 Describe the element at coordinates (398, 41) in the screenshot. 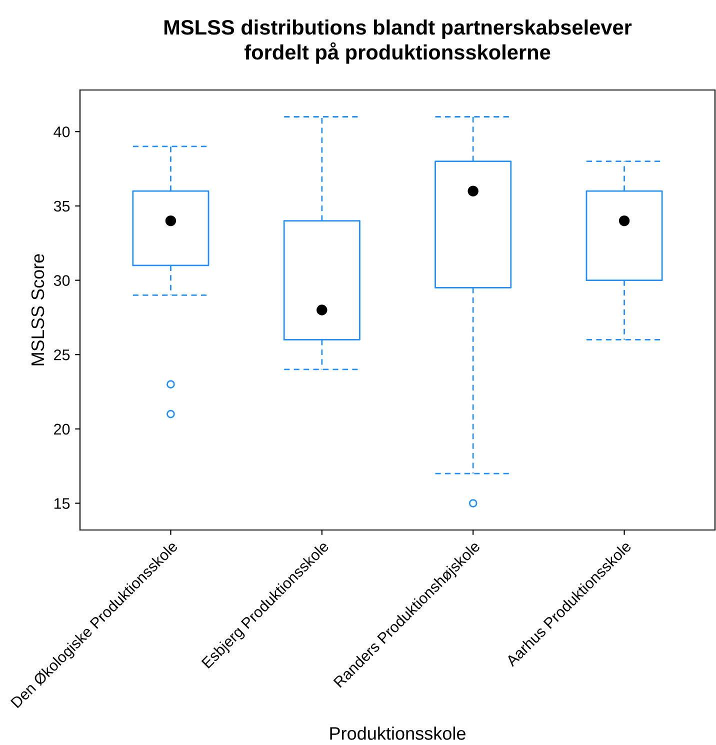

I see `chart-title: MSLSS distributions blandt partnerskabselever fordelt på produktionsskolerne` at that location.